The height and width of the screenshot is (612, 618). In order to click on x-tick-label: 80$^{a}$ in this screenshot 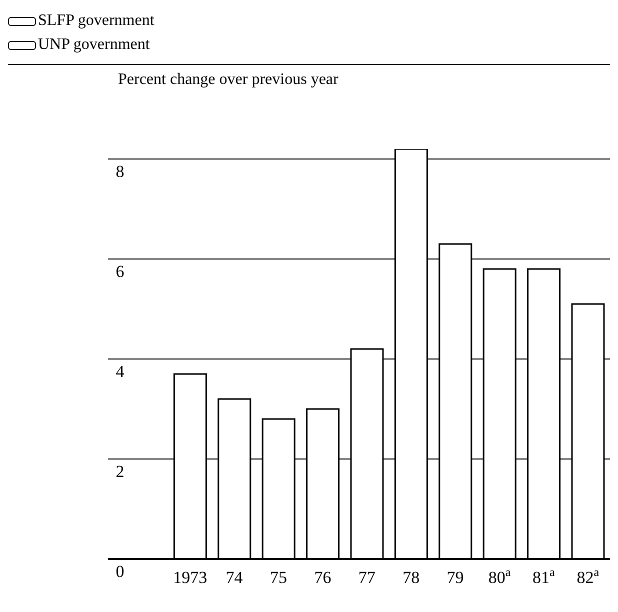, I will do `click(500, 576)`.